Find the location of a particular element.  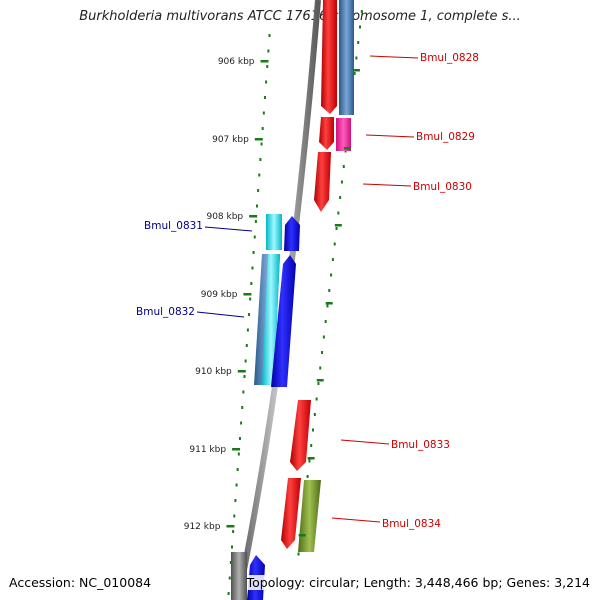

gene-label-bmul-0832: Bmul_0832 is located at coordinates (165, 312).